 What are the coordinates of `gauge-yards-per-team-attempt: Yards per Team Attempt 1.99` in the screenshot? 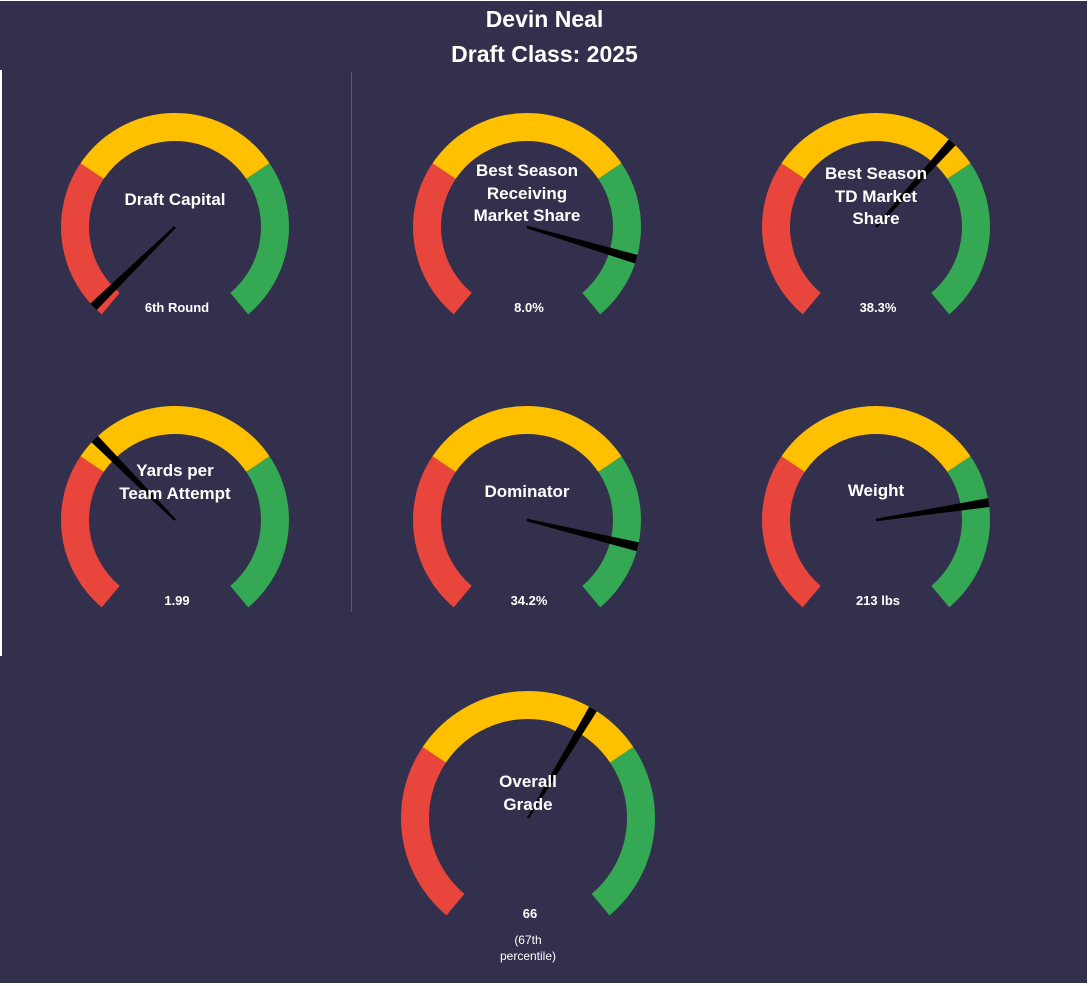 It's located at (175, 507).